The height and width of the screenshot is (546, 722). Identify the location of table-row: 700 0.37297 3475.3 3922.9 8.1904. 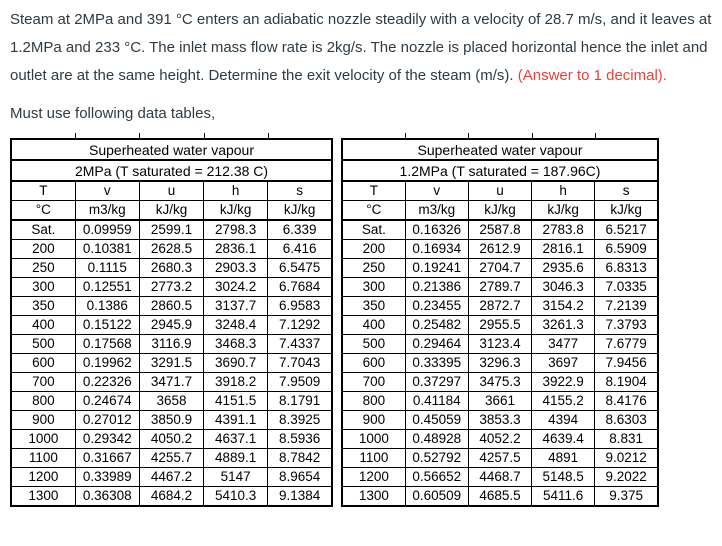
(500, 382).